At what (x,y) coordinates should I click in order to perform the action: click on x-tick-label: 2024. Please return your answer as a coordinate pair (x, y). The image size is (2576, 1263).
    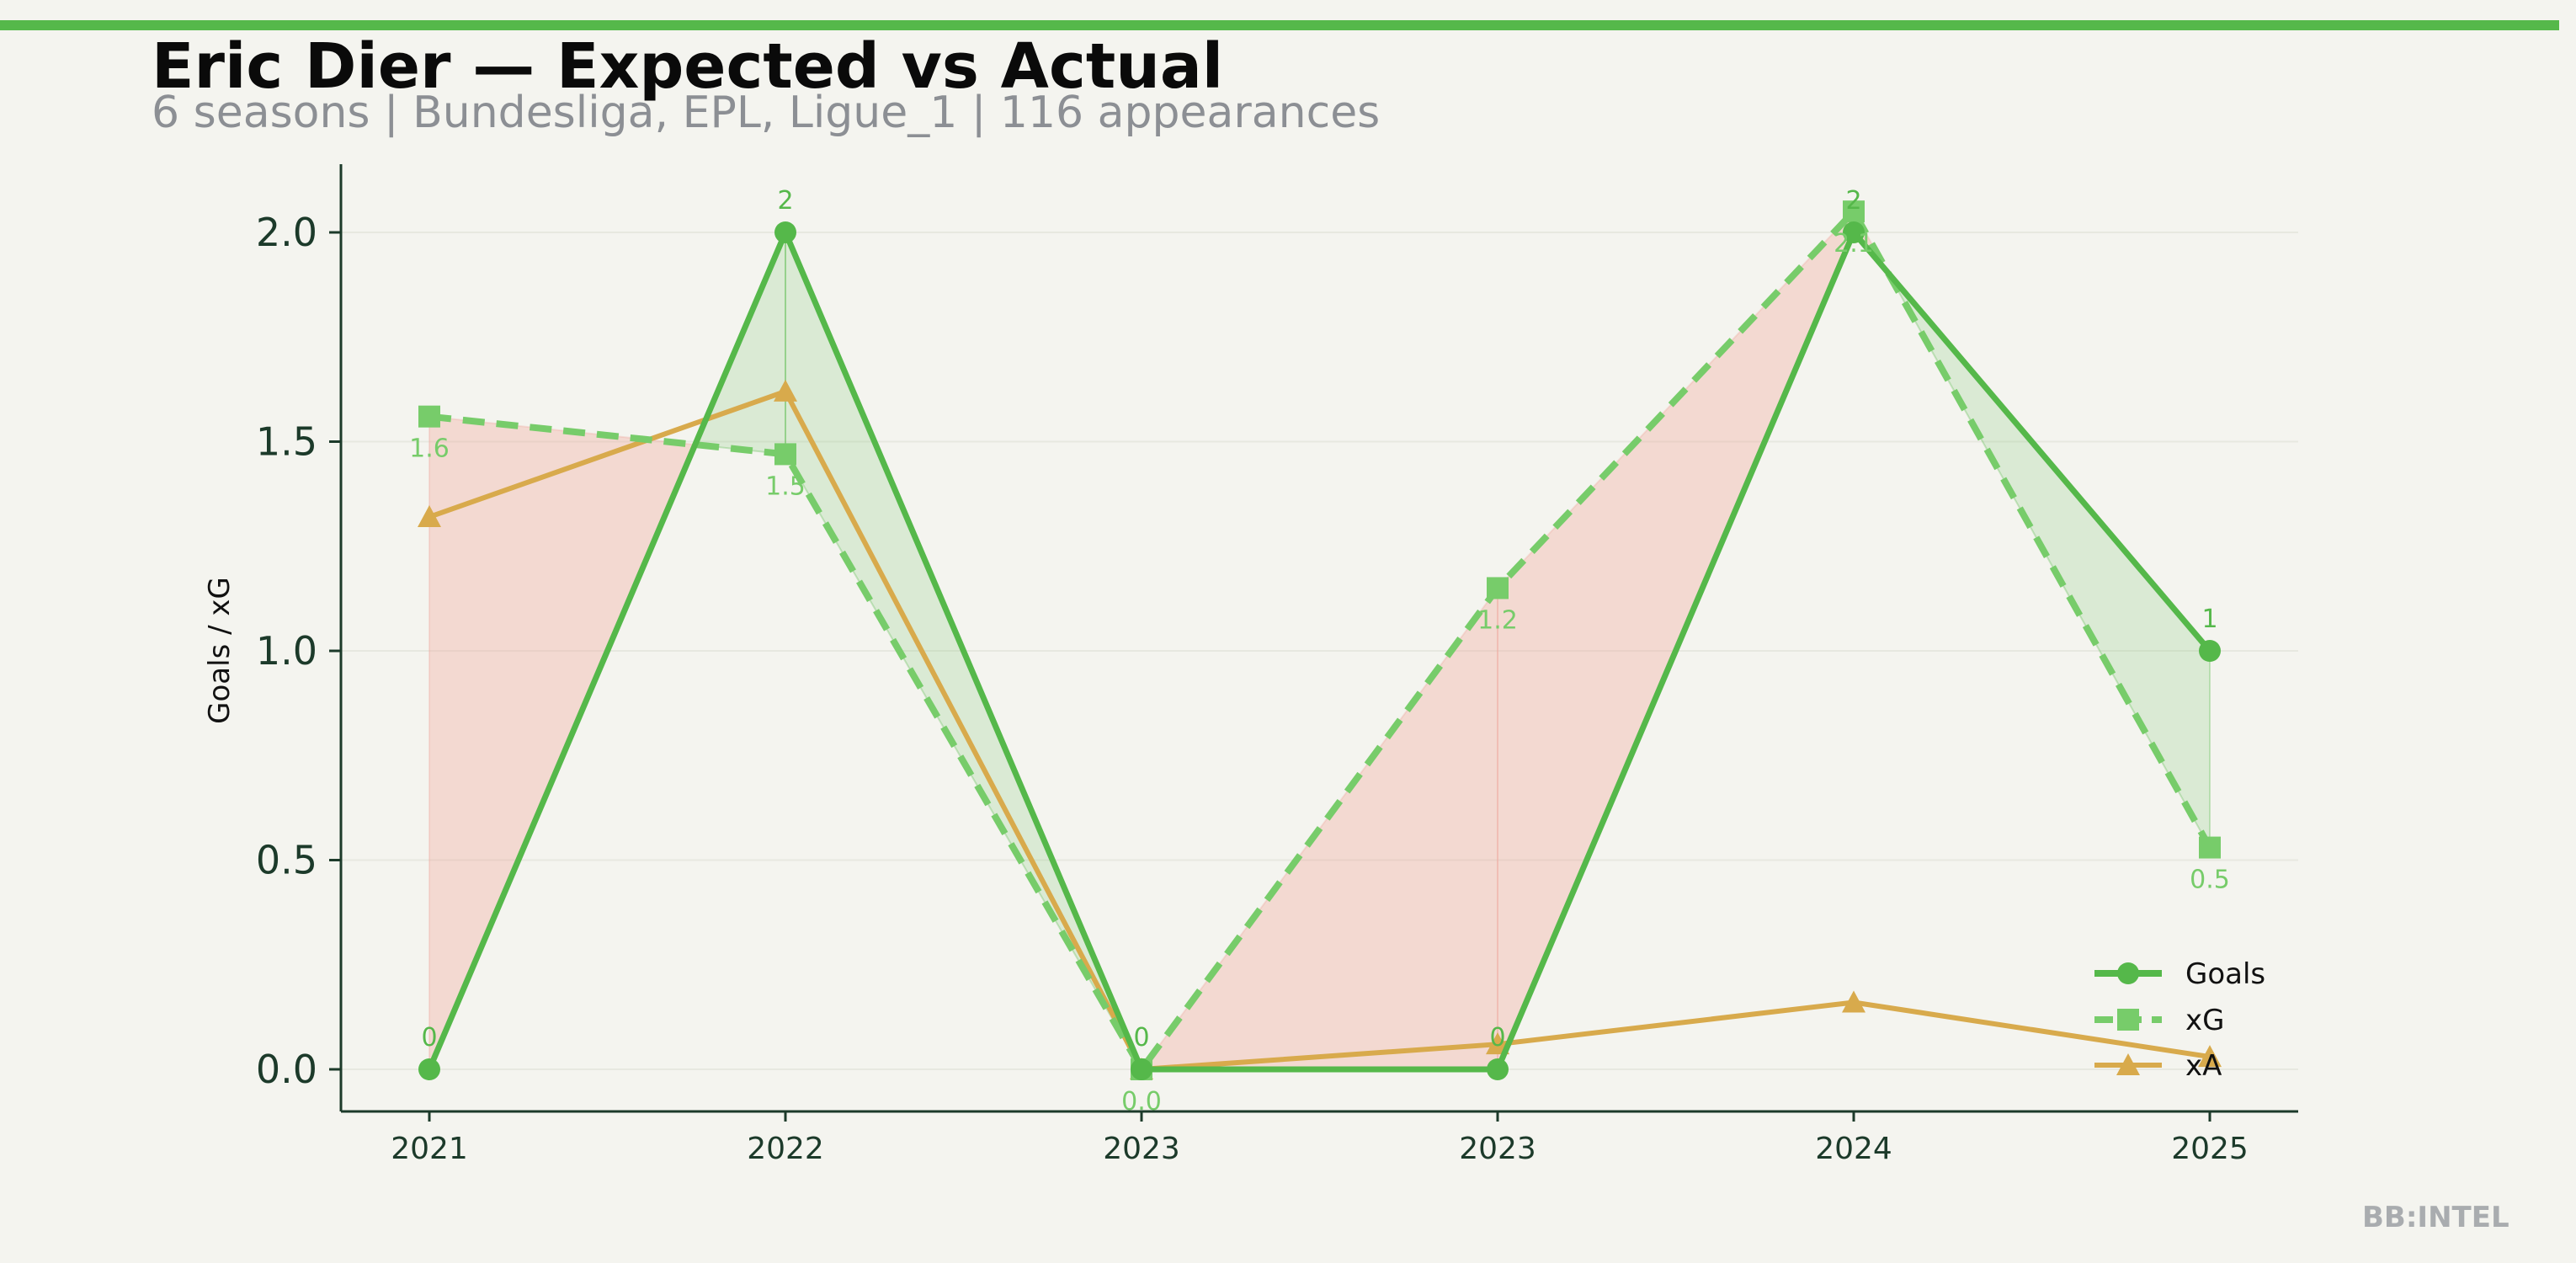
    Looking at the image, I should click on (1854, 1149).